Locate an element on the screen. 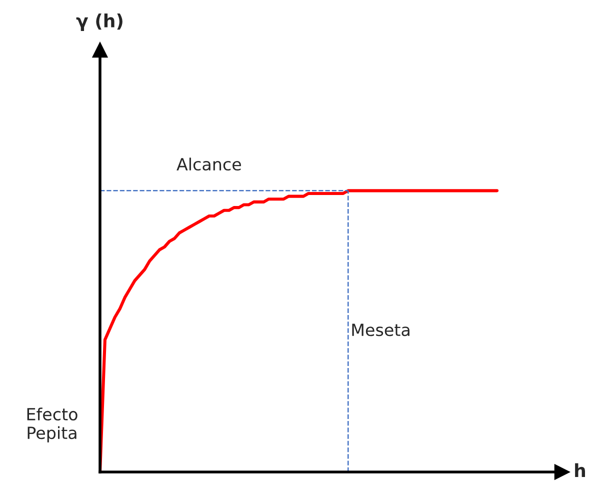 Image resolution: width=591 pixels, height=491 pixels. x-axis-title: h is located at coordinates (580, 470).